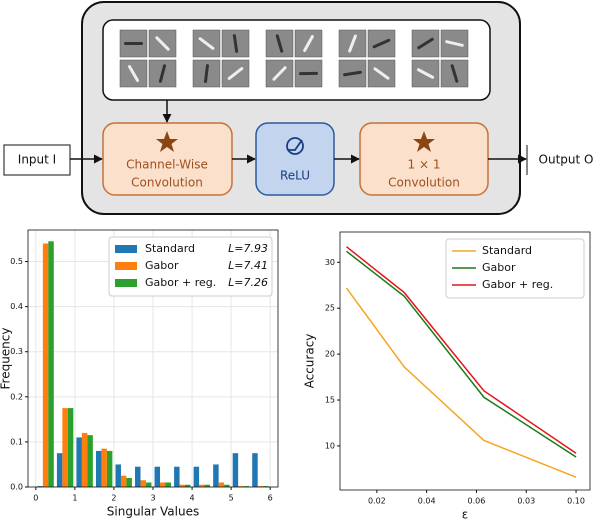  Describe the element at coordinates (461, 382) in the screenshot. I see `line` at that location.